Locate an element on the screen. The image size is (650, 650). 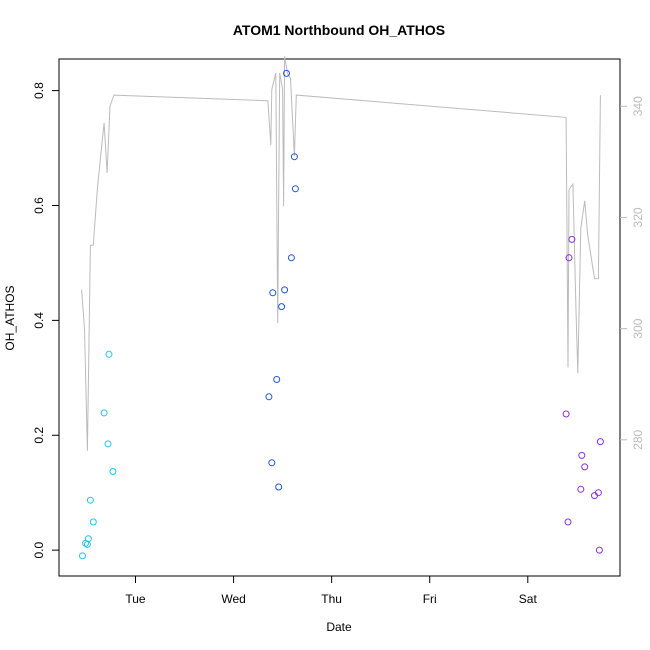
y-axis-label: OH_ATHOS is located at coordinates (10, 317).